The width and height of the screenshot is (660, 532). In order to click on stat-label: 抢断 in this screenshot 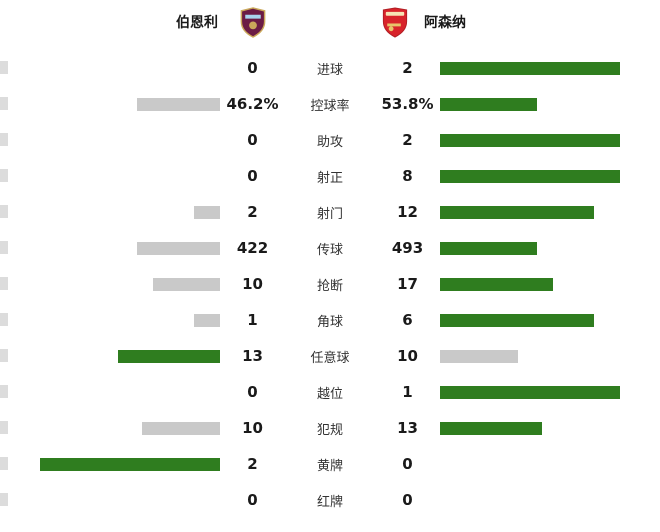, I will do `click(329, 286)`.